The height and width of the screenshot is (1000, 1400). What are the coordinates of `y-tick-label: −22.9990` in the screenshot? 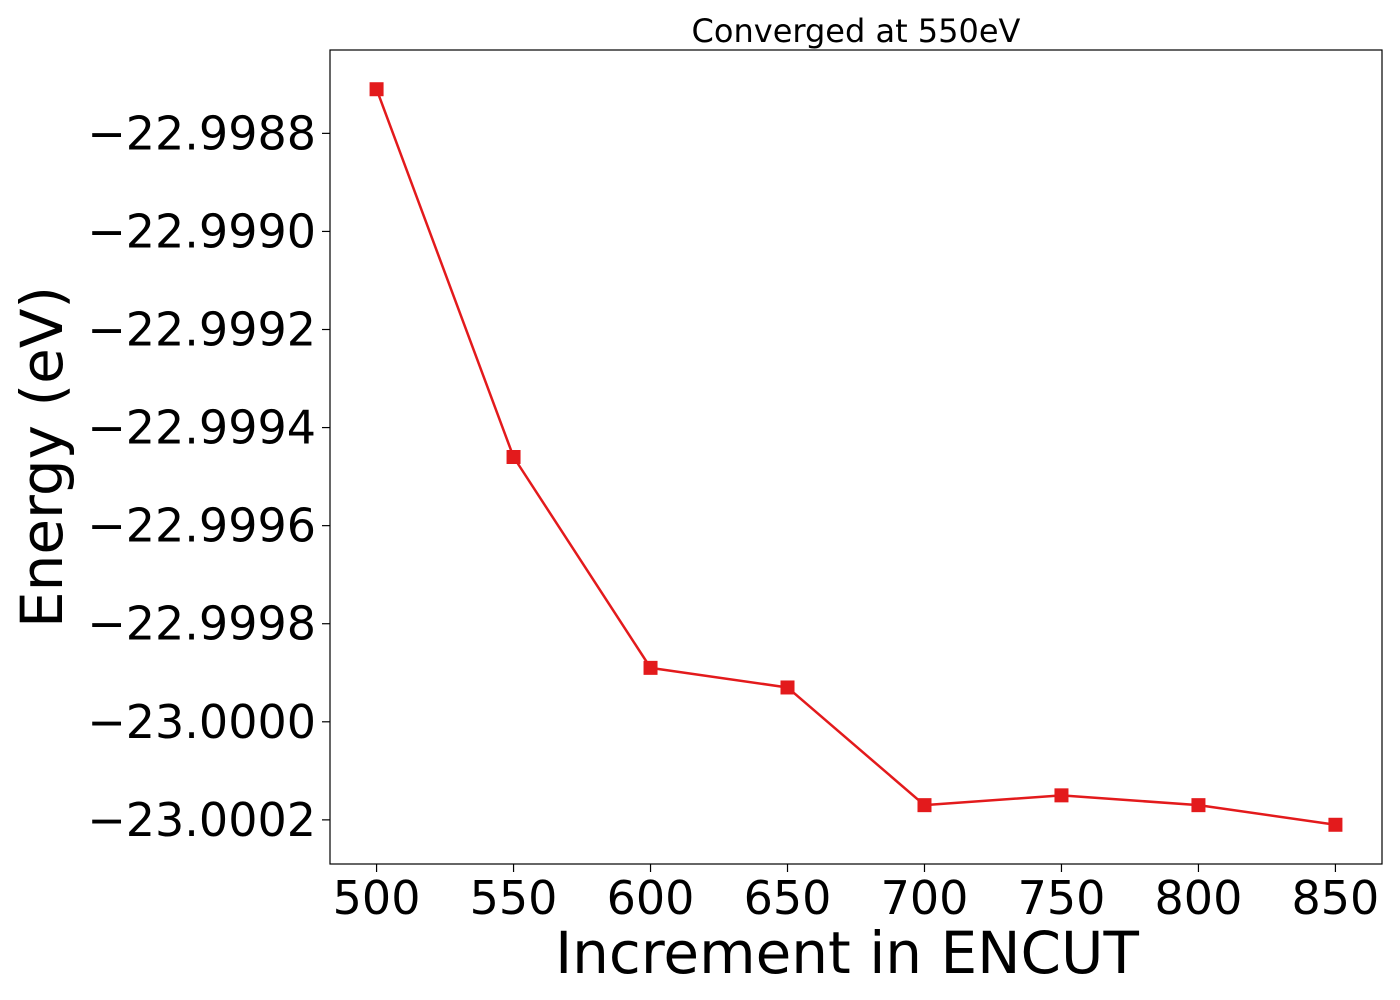 It's located at (201, 231).